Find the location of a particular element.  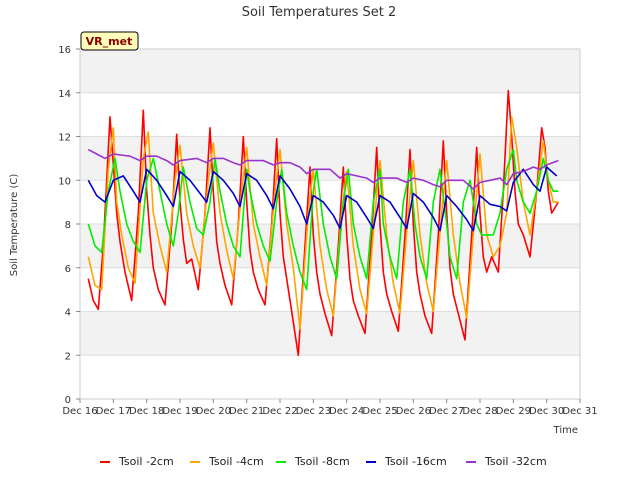

x-tick-label: Dec 31 is located at coordinates (579, 411).